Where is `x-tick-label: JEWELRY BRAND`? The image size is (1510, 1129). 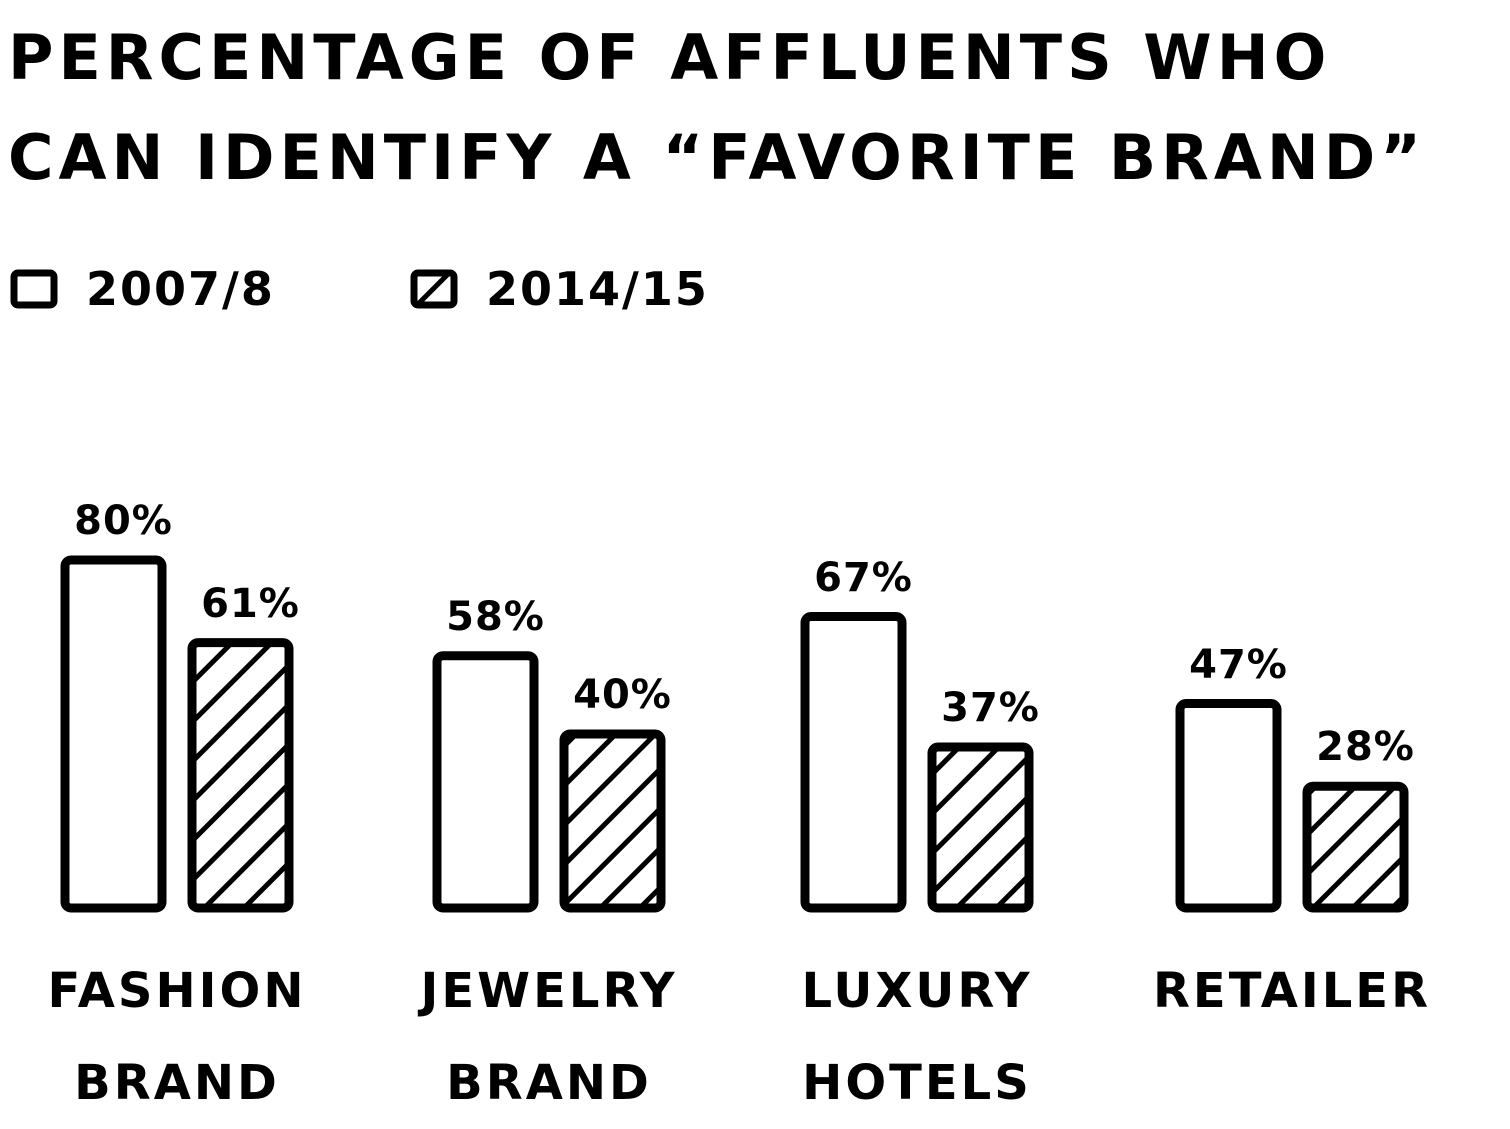
x-tick-label: JEWELRY BRAND is located at coordinates (549, 1037).